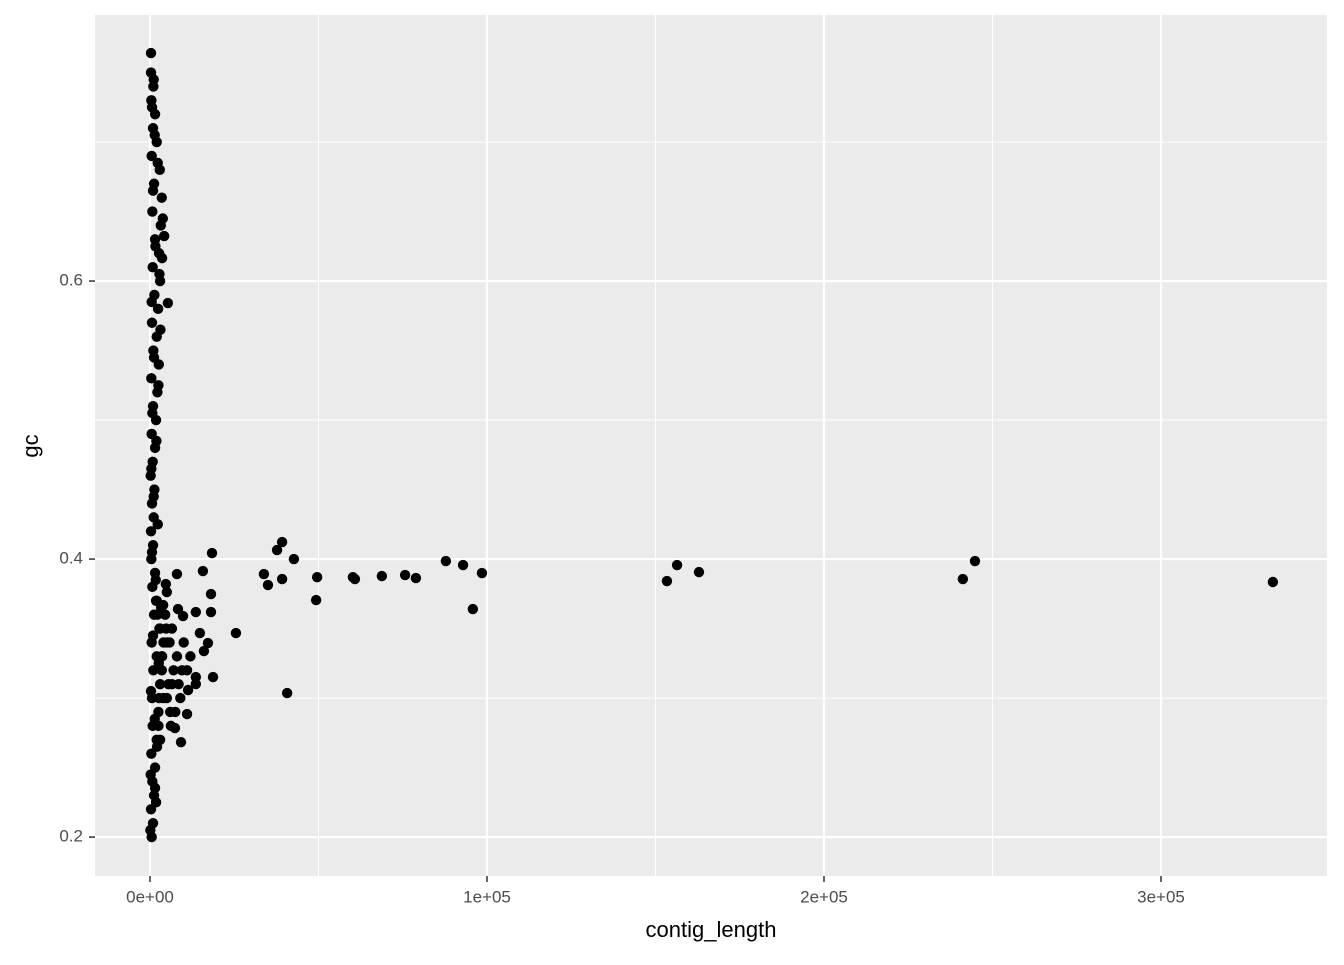 Image resolution: width=1344 pixels, height=965 pixels. What do you see at coordinates (71, 558) in the screenshot?
I see `y-tick-label: 0.4` at bounding box center [71, 558].